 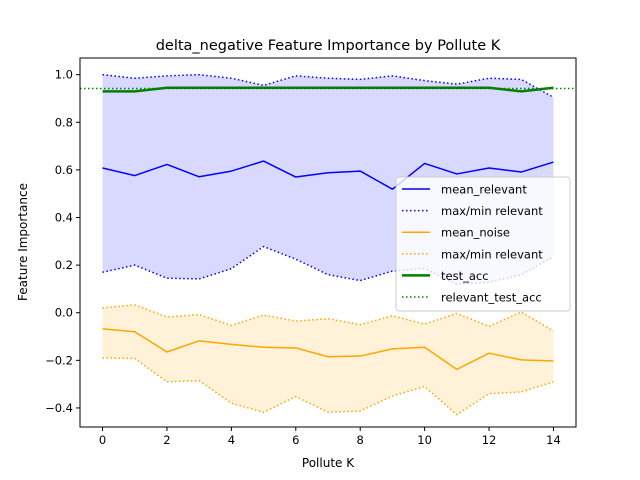 What do you see at coordinates (231, 440) in the screenshot?
I see `x-tick-label: 4` at bounding box center [231, 440].